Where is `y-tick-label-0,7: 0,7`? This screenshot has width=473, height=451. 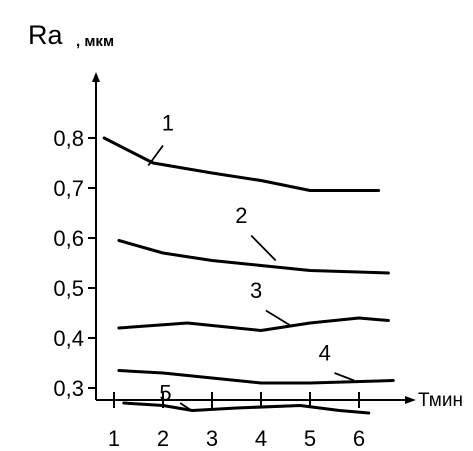
y-tick-label-0,7: 0,7 is located at coordinates (68, 188).